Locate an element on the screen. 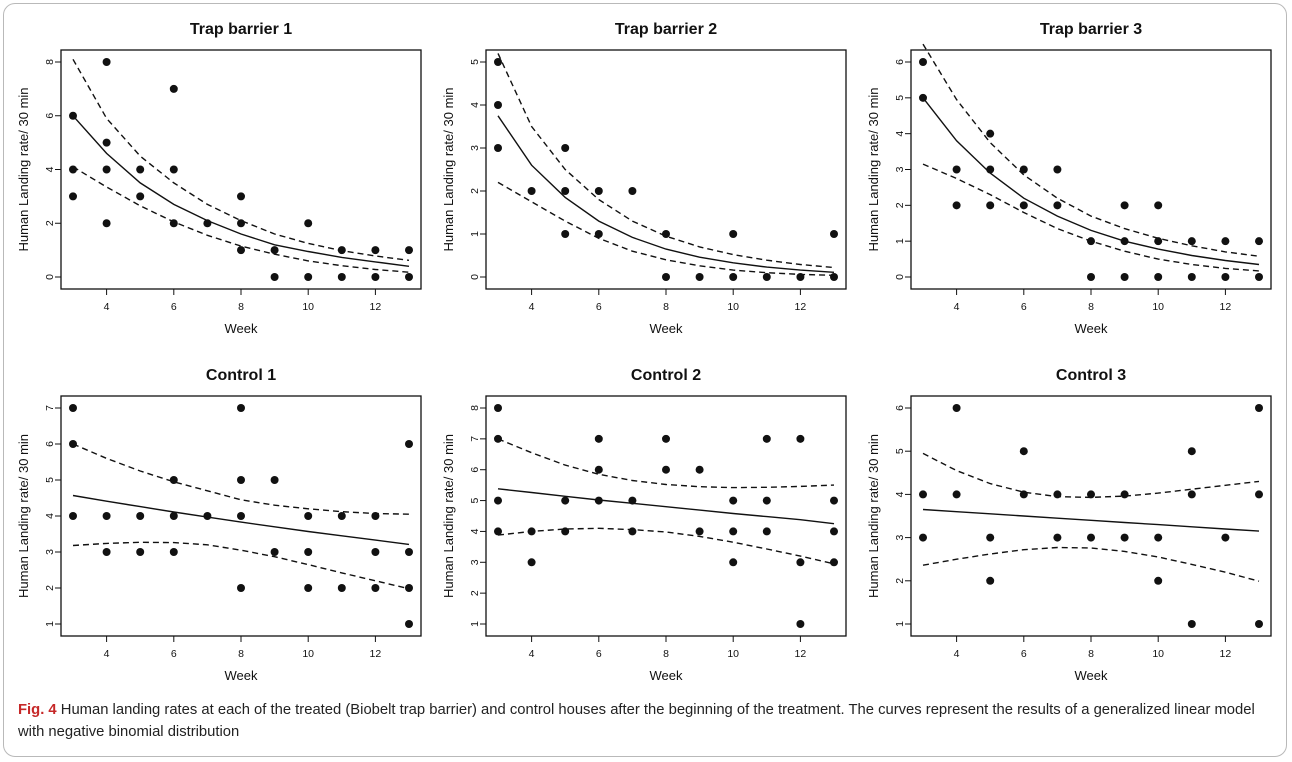 The height and width of the screenshot is (762, 1292). ci-lower-line is located at coordinates (666, 228).